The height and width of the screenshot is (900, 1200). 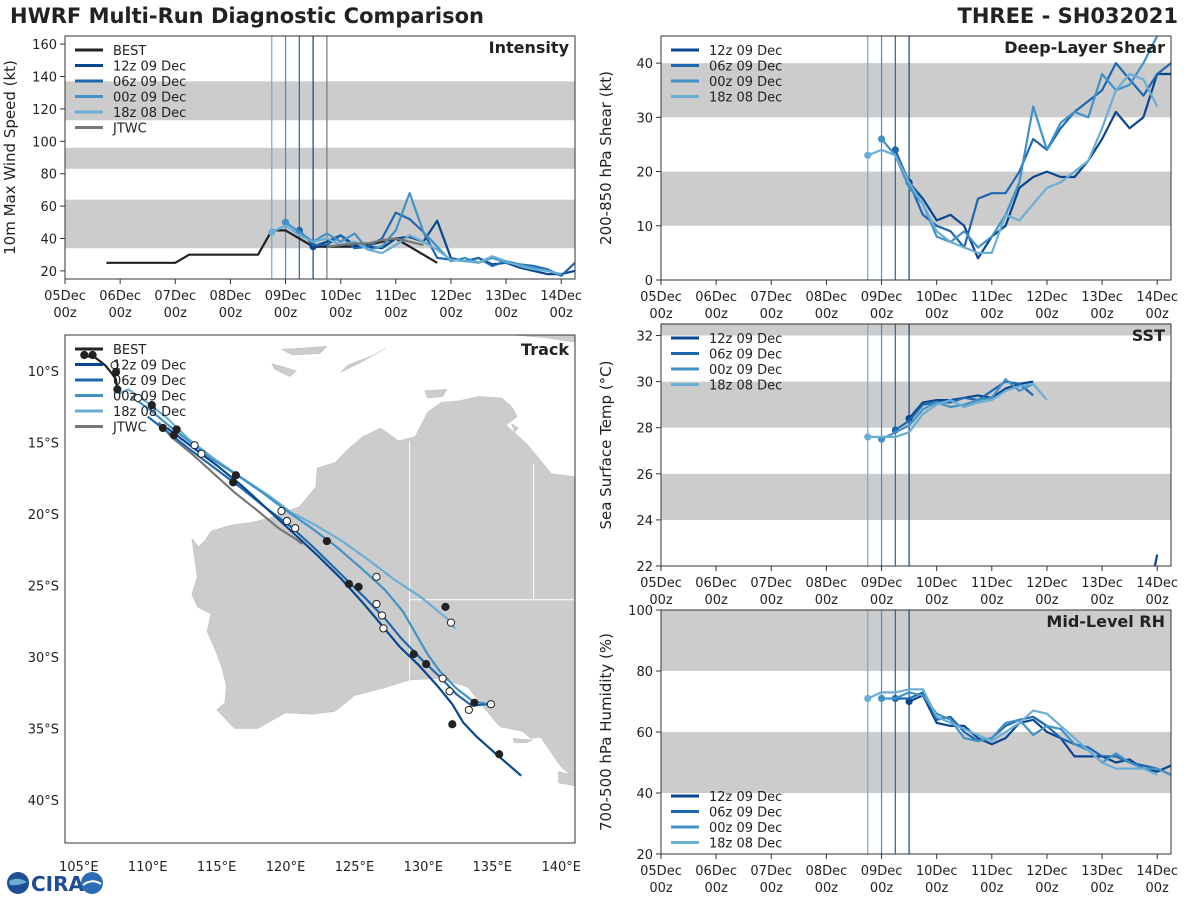 I want to click on track-series-12z-09-dec, so click(x=344, y=602).